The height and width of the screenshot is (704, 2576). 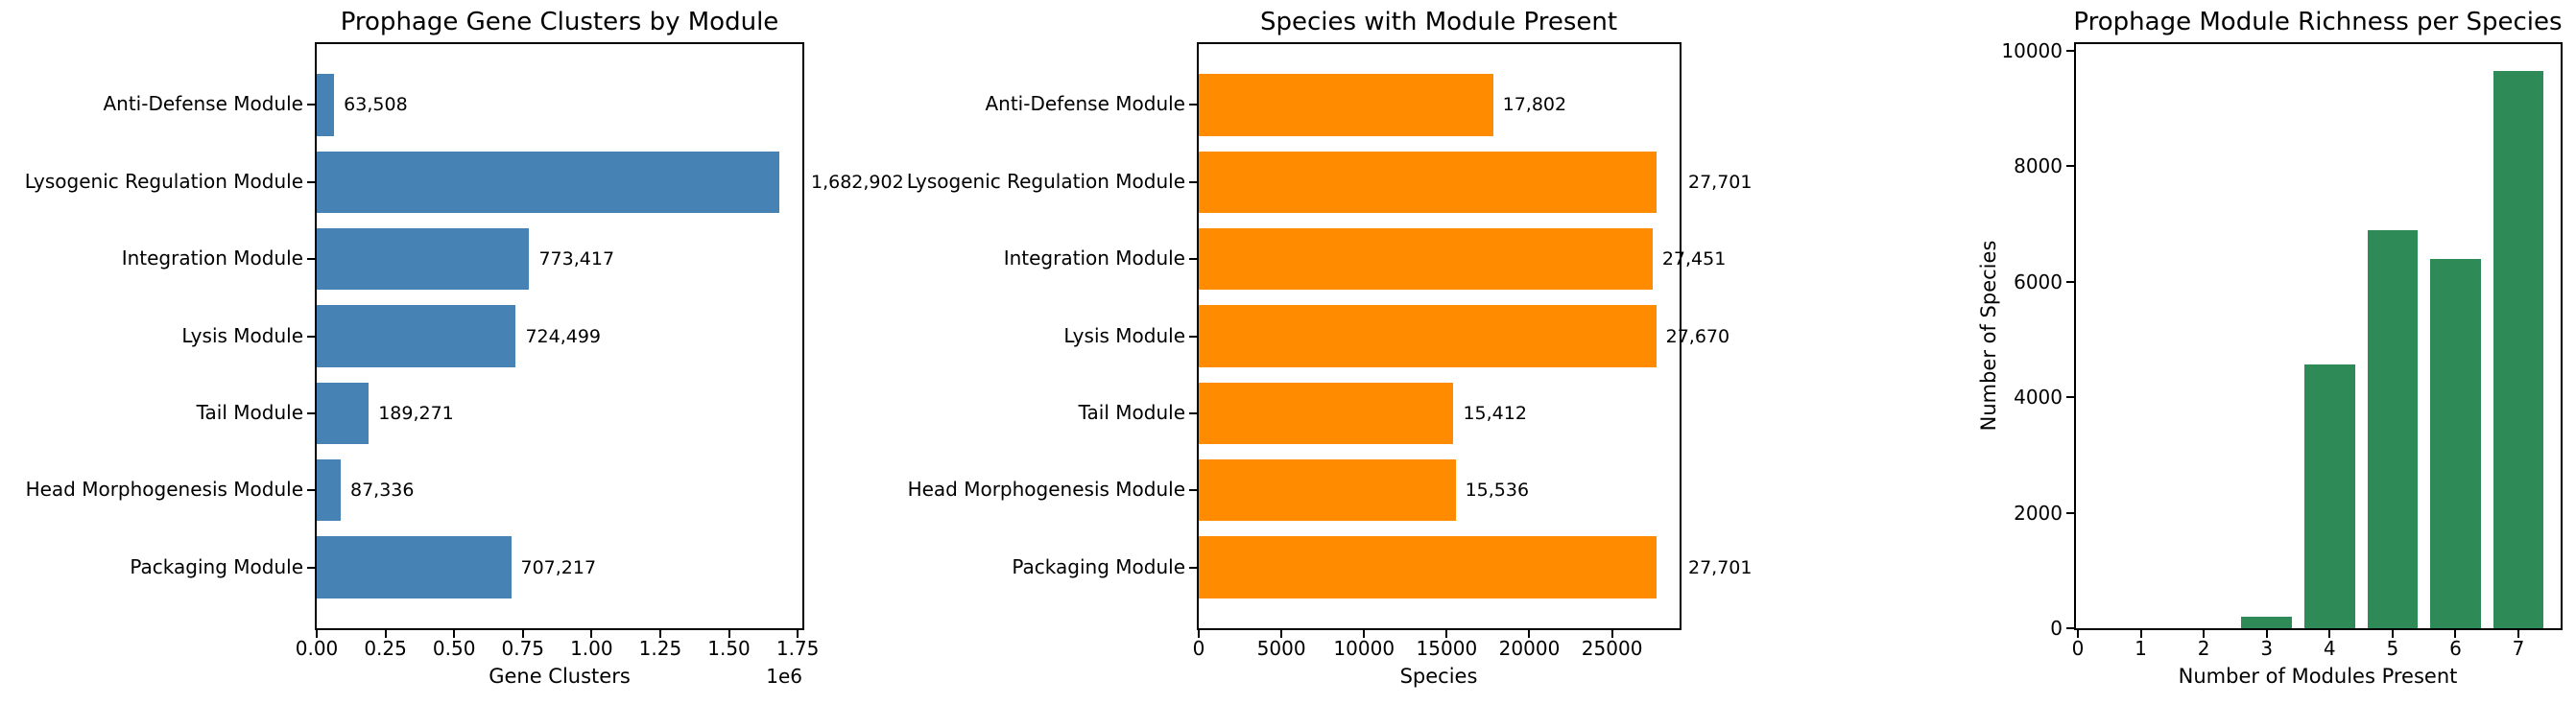 I want to click on x-tick-label: 5000, so click(x=1281, y=648).